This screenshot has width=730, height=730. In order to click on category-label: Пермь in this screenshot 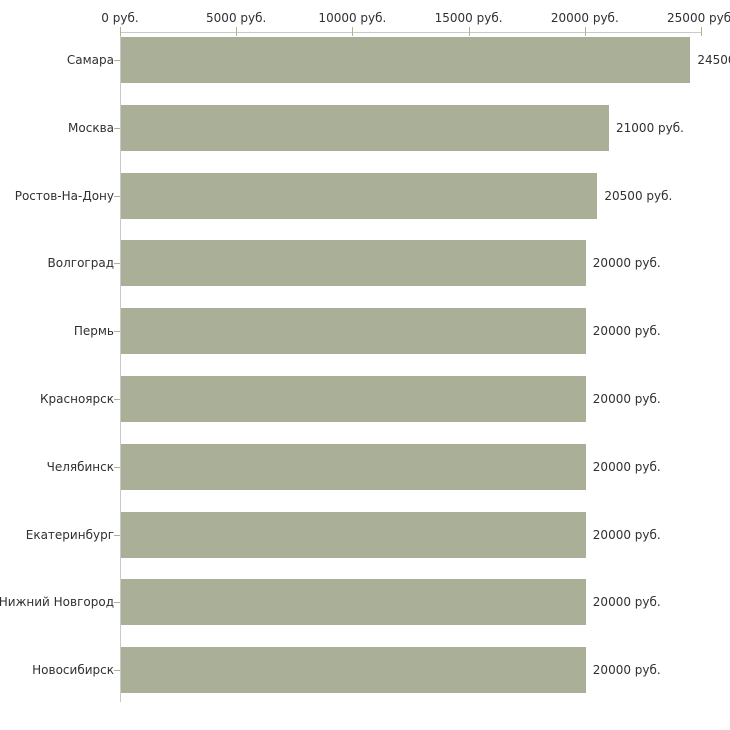, I will do `click(93, 331)`.